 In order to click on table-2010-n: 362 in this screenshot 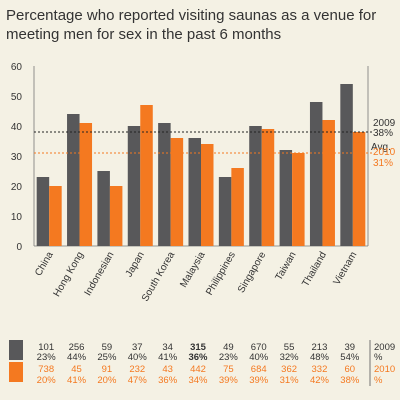, I will do `click(289, 369)`.